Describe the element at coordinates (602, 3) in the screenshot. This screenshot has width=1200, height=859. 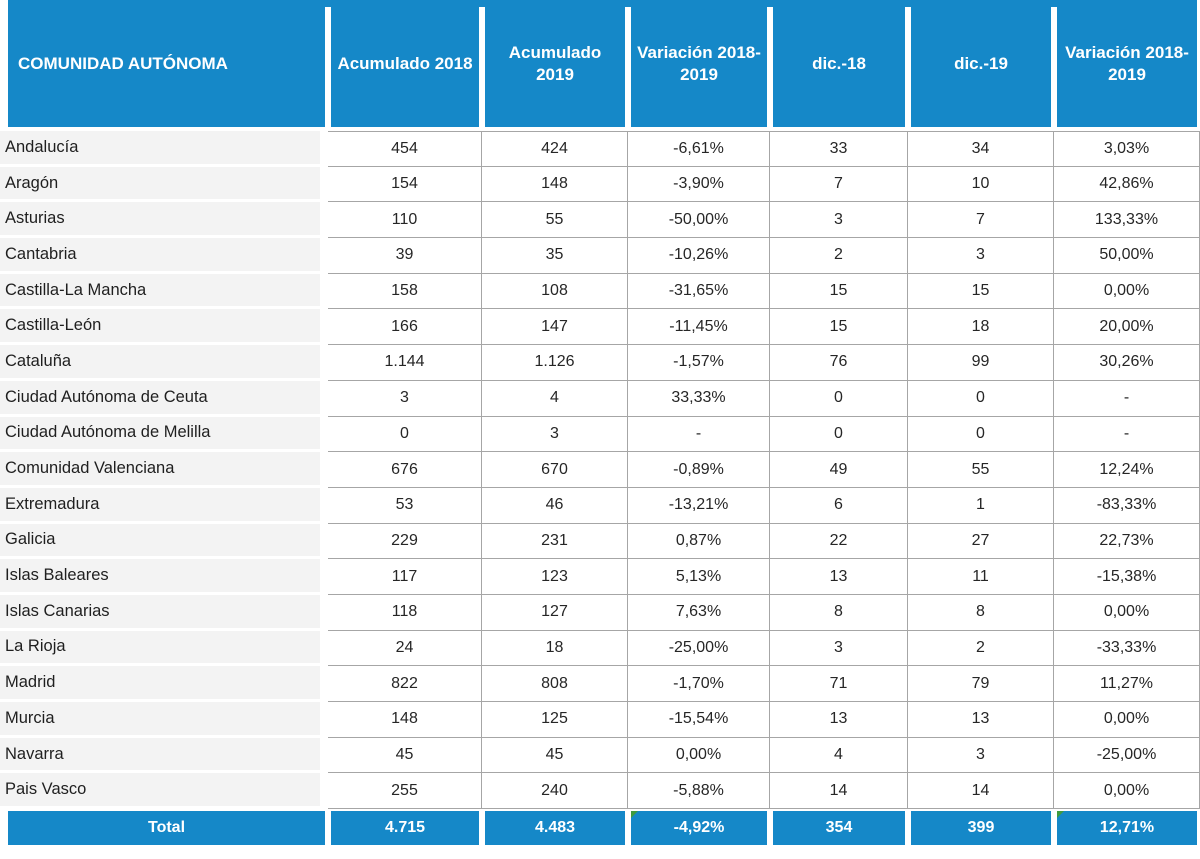
I see `header-top-bar` at that location.